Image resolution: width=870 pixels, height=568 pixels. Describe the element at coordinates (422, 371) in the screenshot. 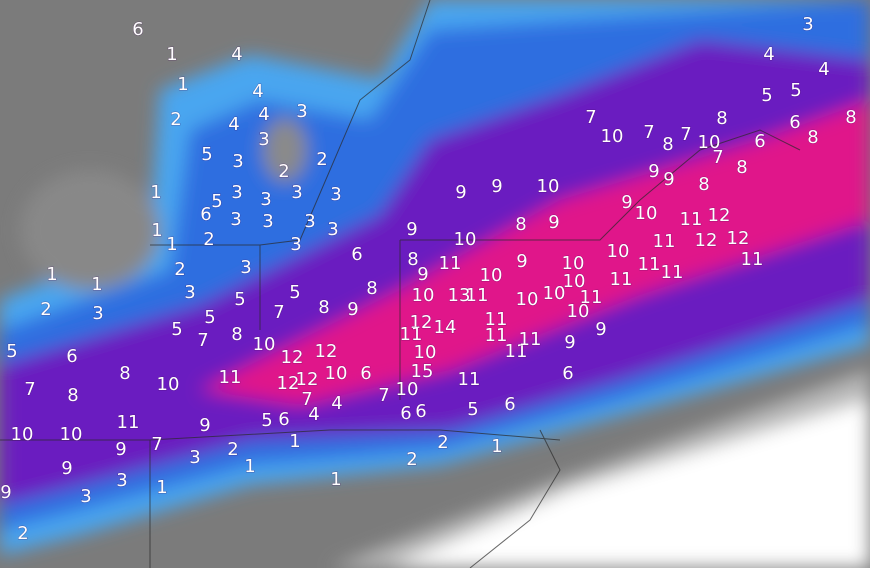

I see `snowfall-amount: 15` at that location.